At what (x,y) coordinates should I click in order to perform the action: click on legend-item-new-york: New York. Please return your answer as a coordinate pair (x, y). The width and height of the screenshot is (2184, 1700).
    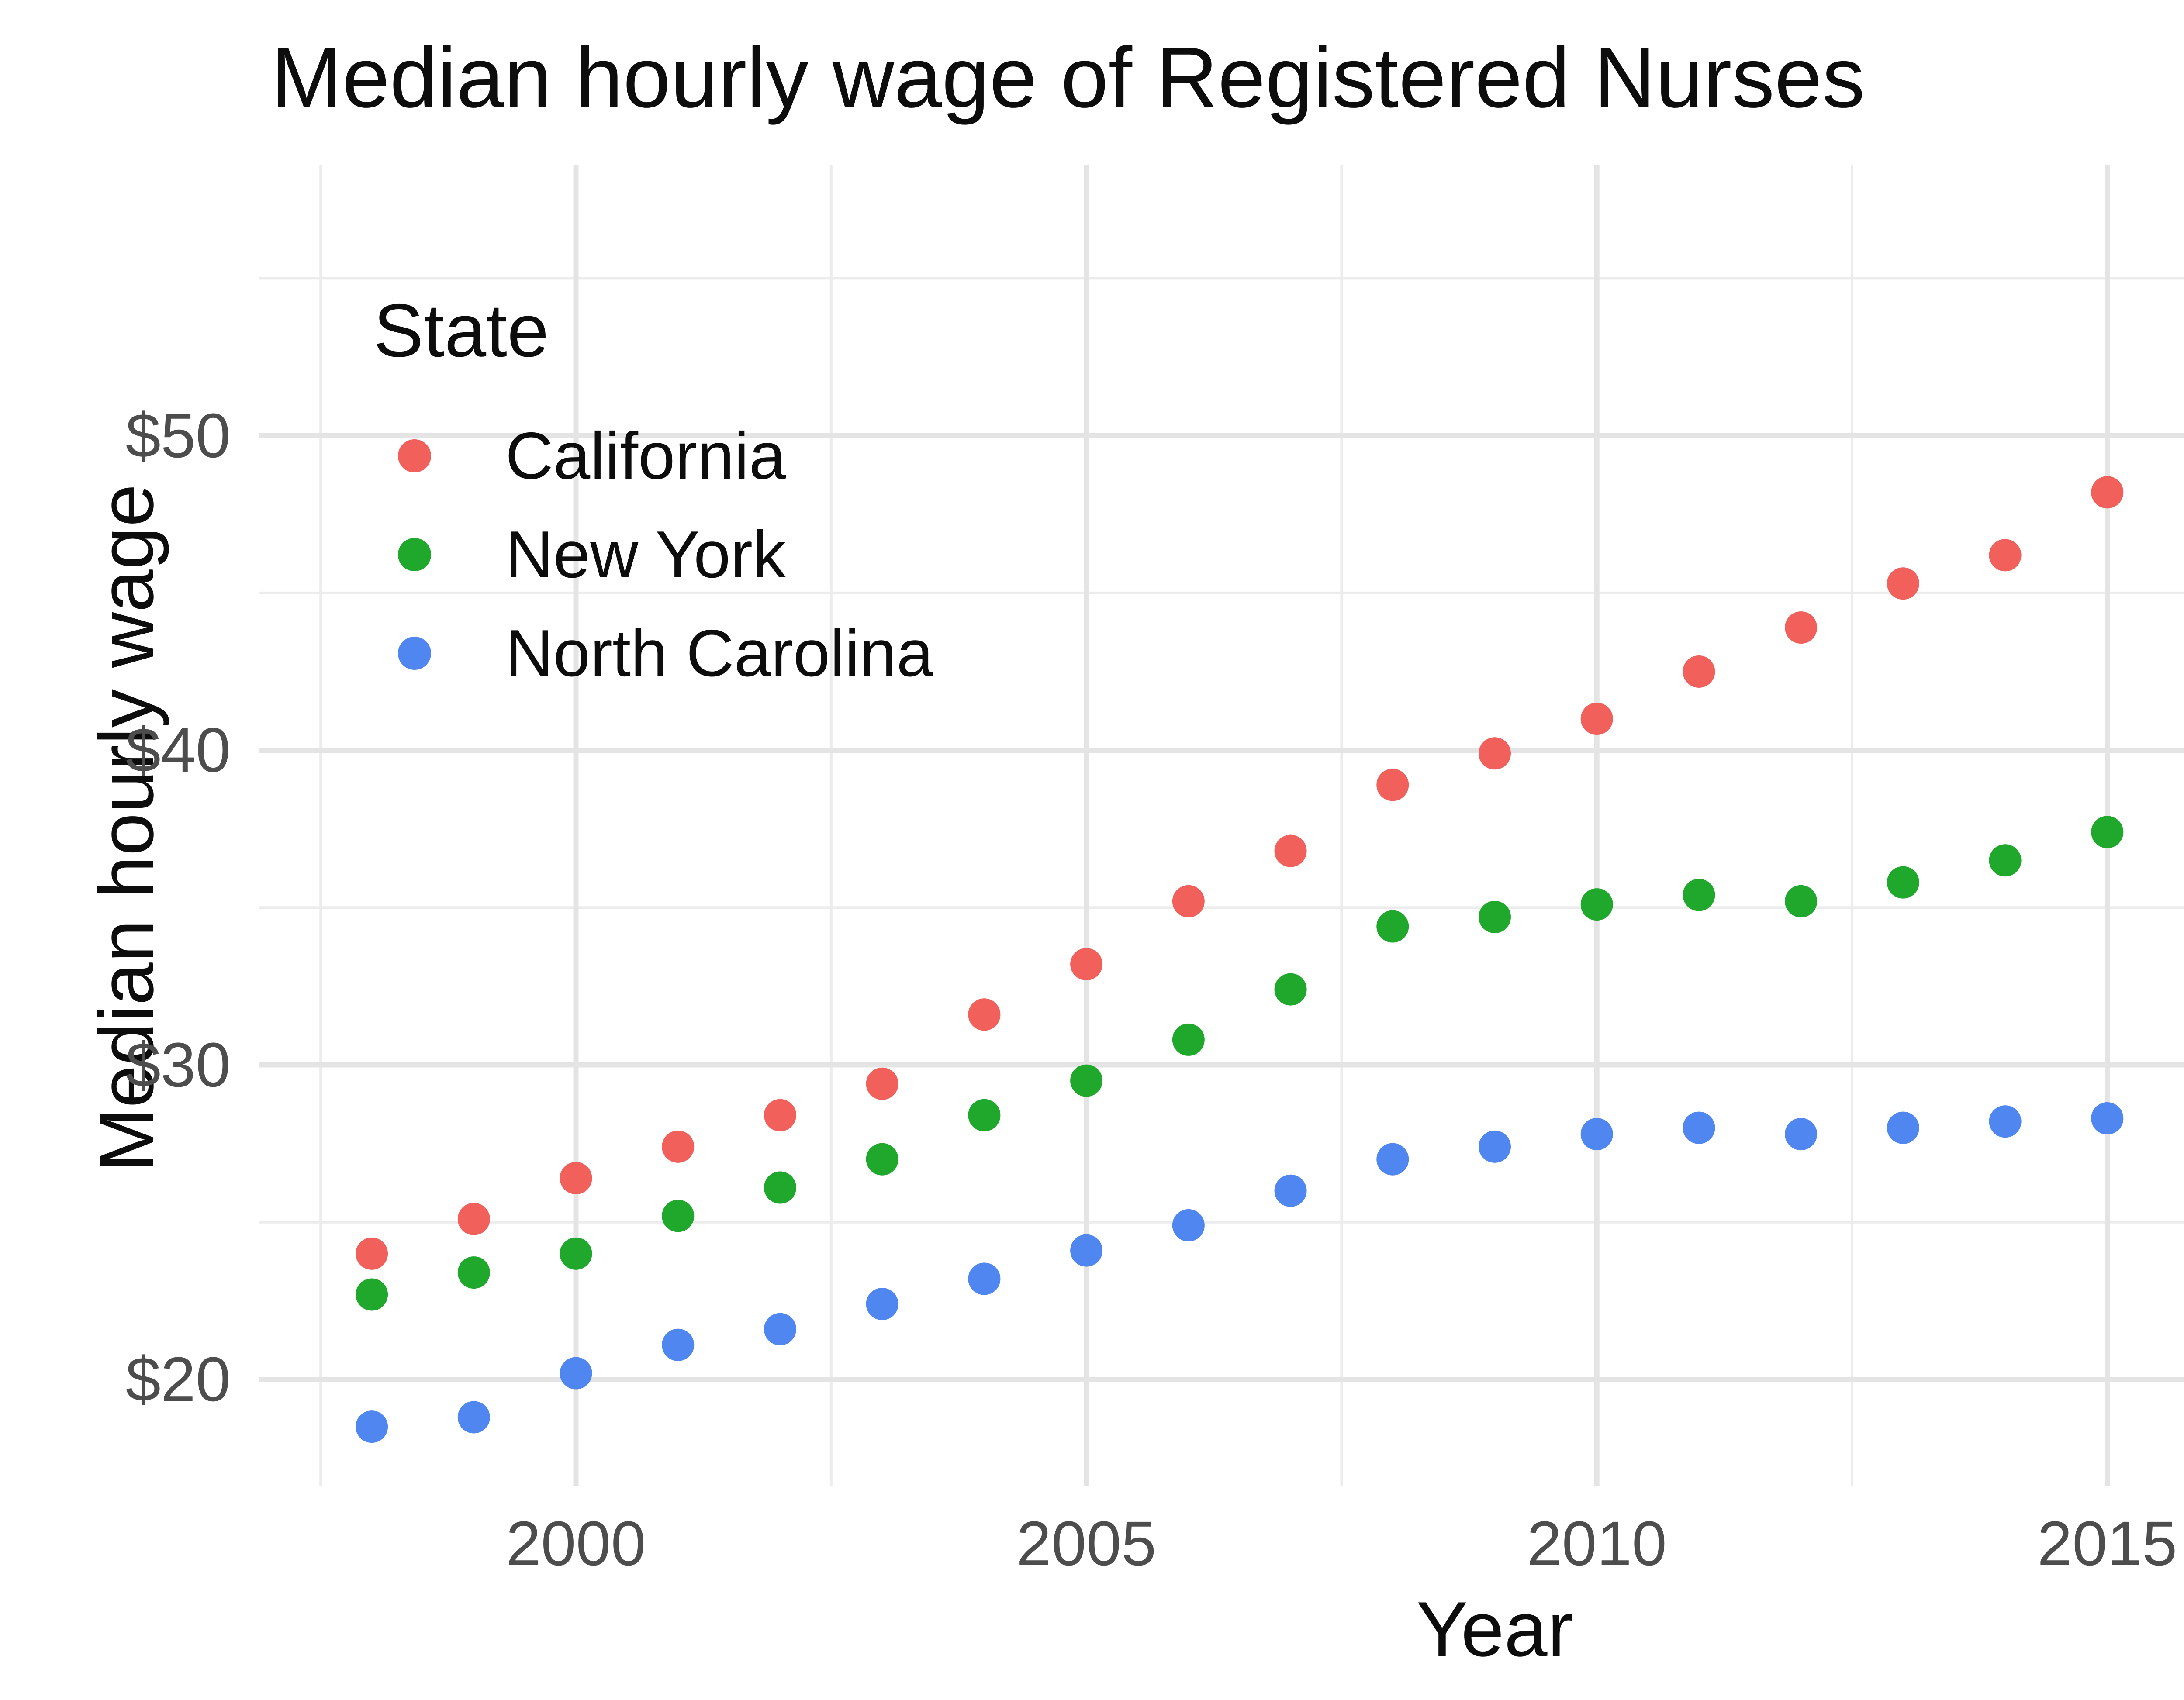
    Looking at the image, I should click on (653, 554).